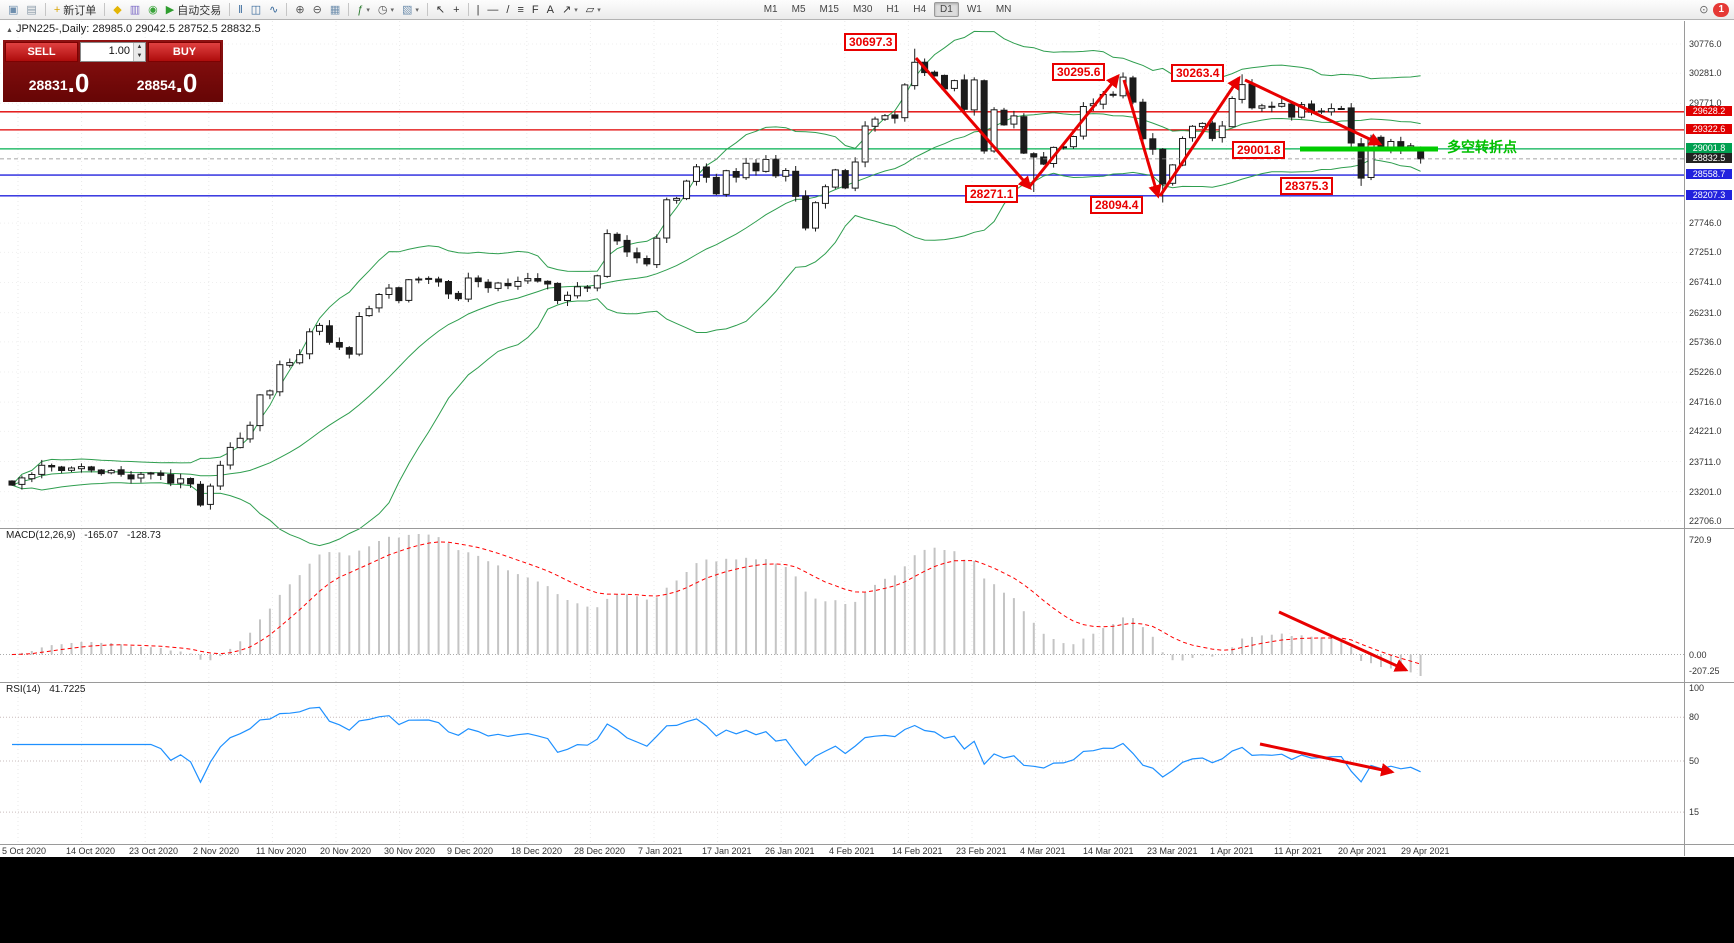 Image resolution: width=1734 pixels, height=943 pixels. I want to click on timeframe-w1: W1, so click(974, 9).